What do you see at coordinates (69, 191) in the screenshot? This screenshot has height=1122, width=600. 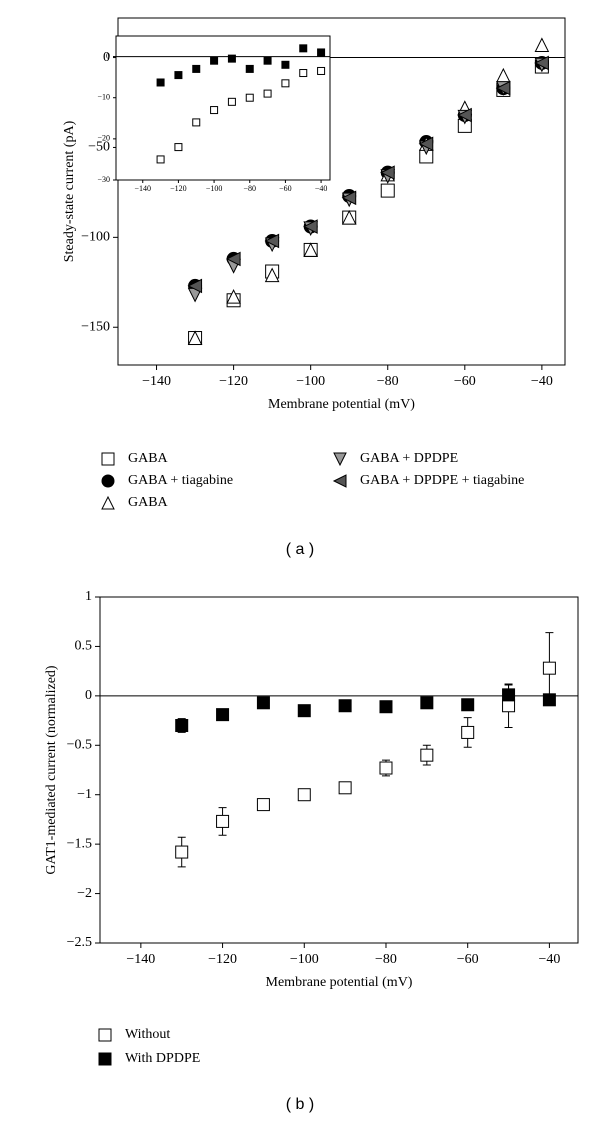 I see `y-axis-label: Steady-state current (pA)` at bounding box center [69, 191].